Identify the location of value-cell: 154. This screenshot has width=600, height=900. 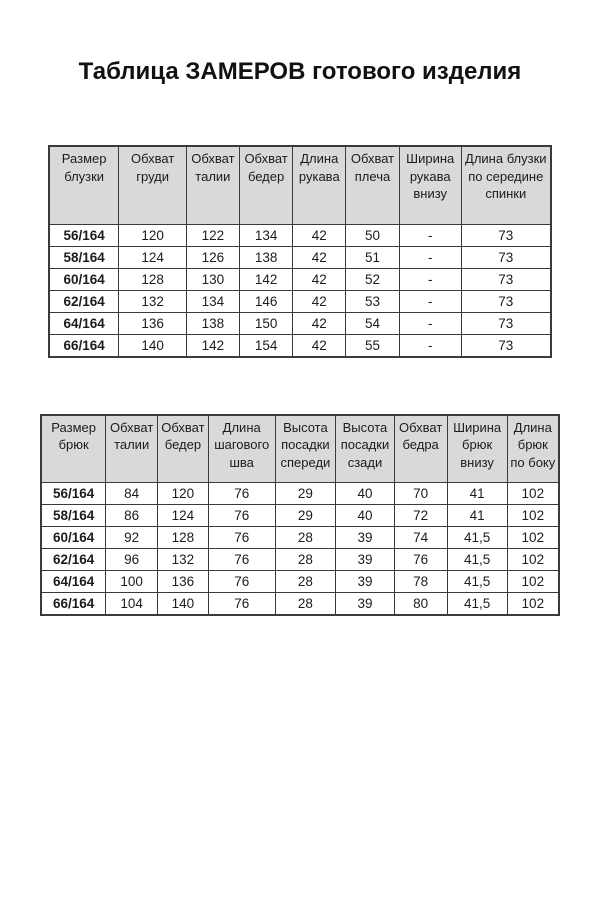
(266, 345).